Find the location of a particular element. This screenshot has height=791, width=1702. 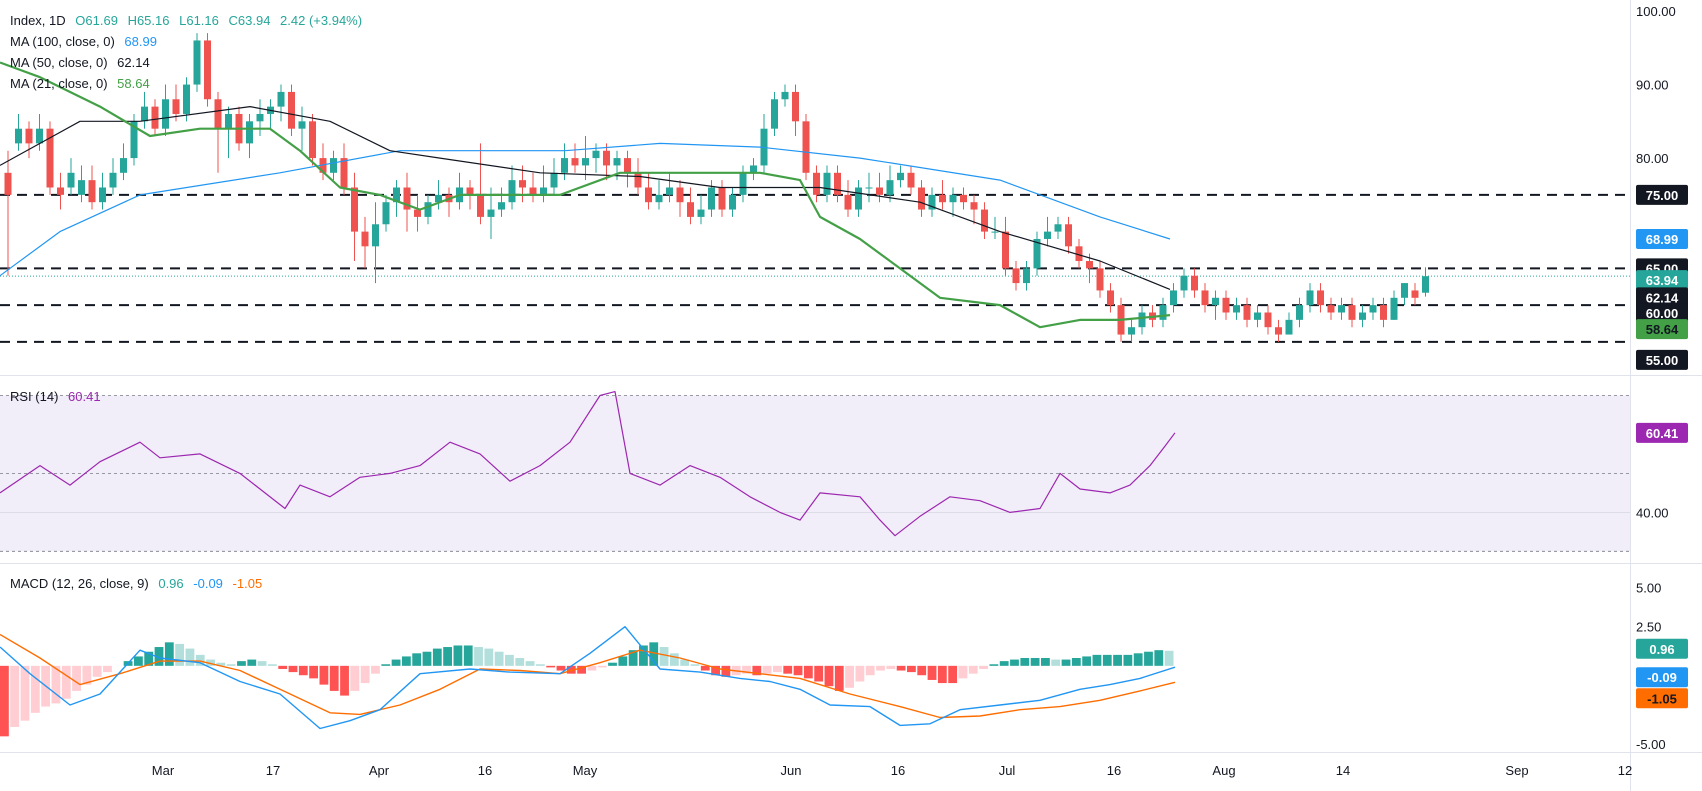

rsi-legend: RSI (14) 60.41 is located at coordinates (58, 397).